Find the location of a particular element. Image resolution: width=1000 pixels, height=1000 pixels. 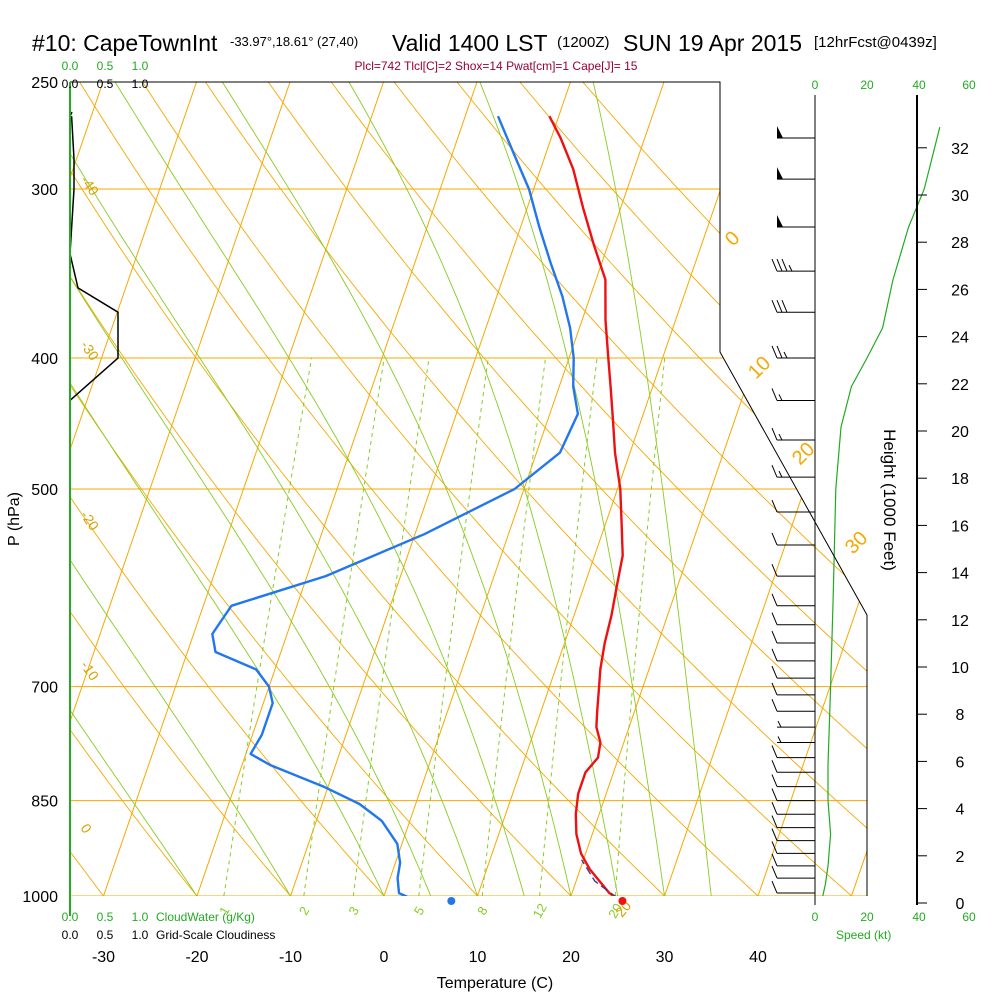

height-tick-label: 10 is located at coordinates (960, 668).